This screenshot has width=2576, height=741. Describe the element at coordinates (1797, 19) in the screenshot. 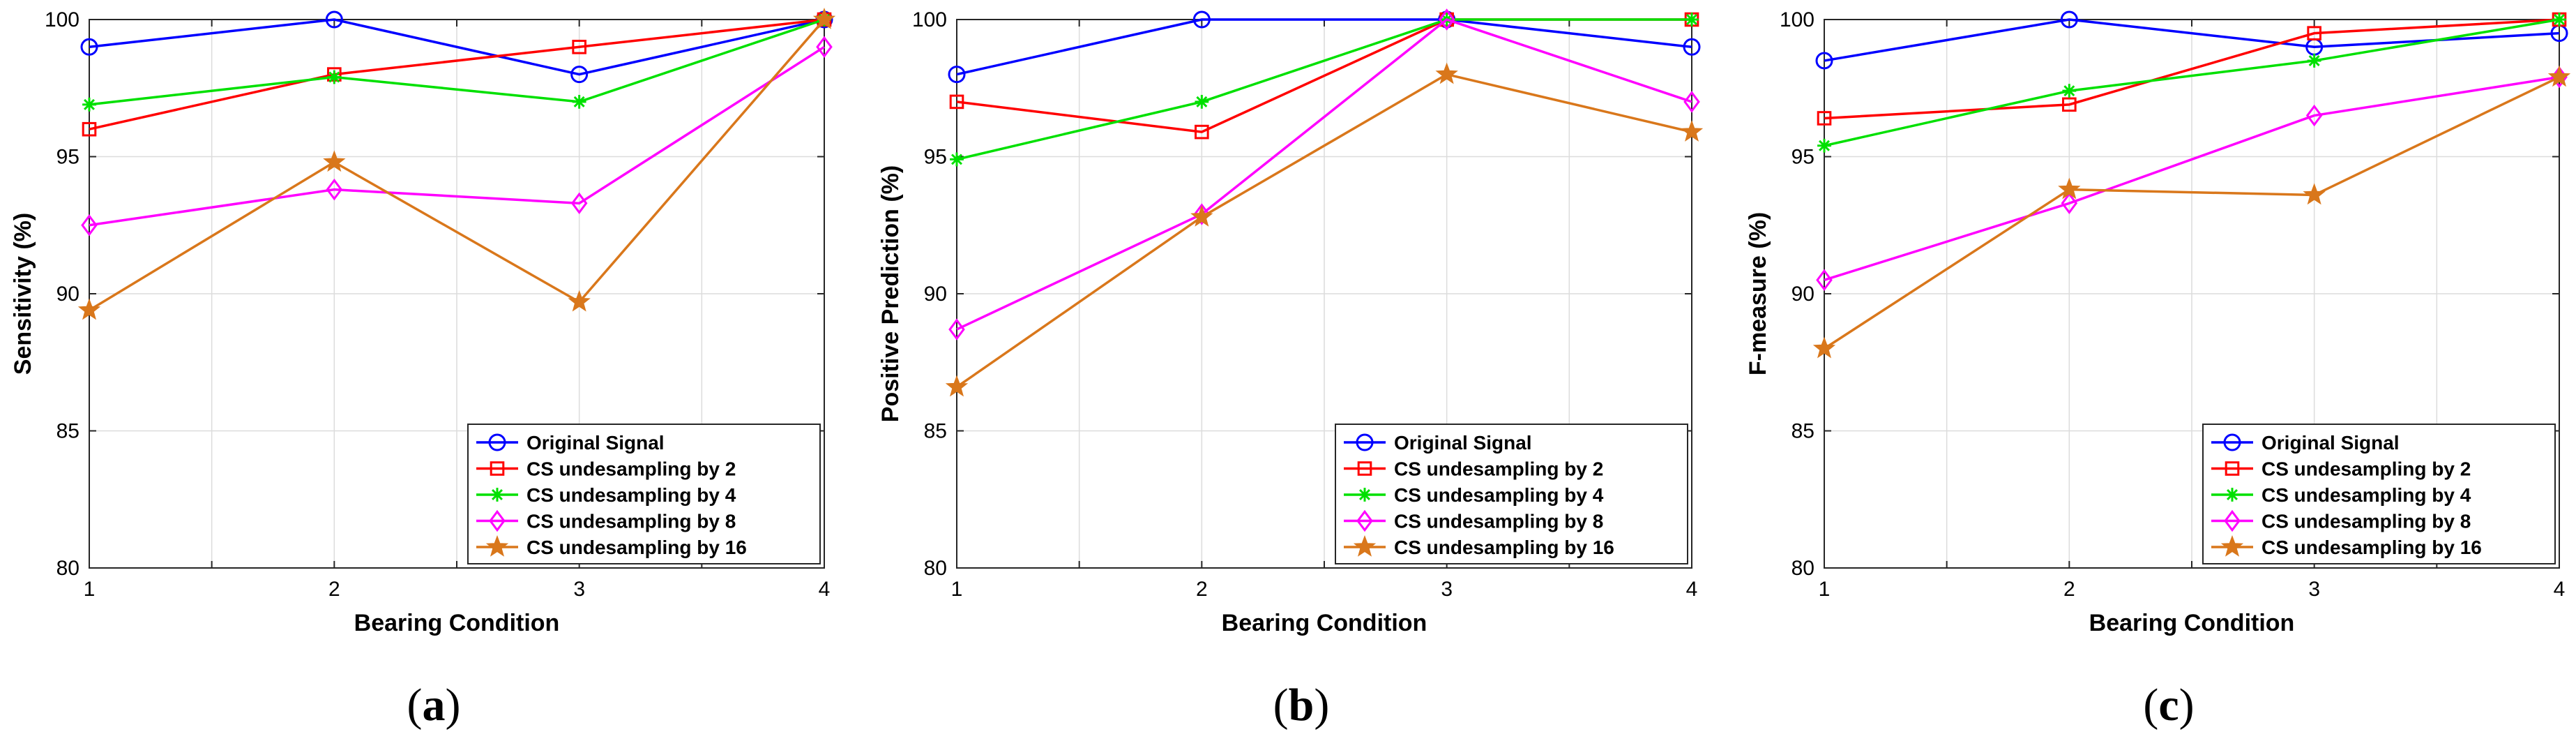

I see `y-tick-label: 100` at that location.